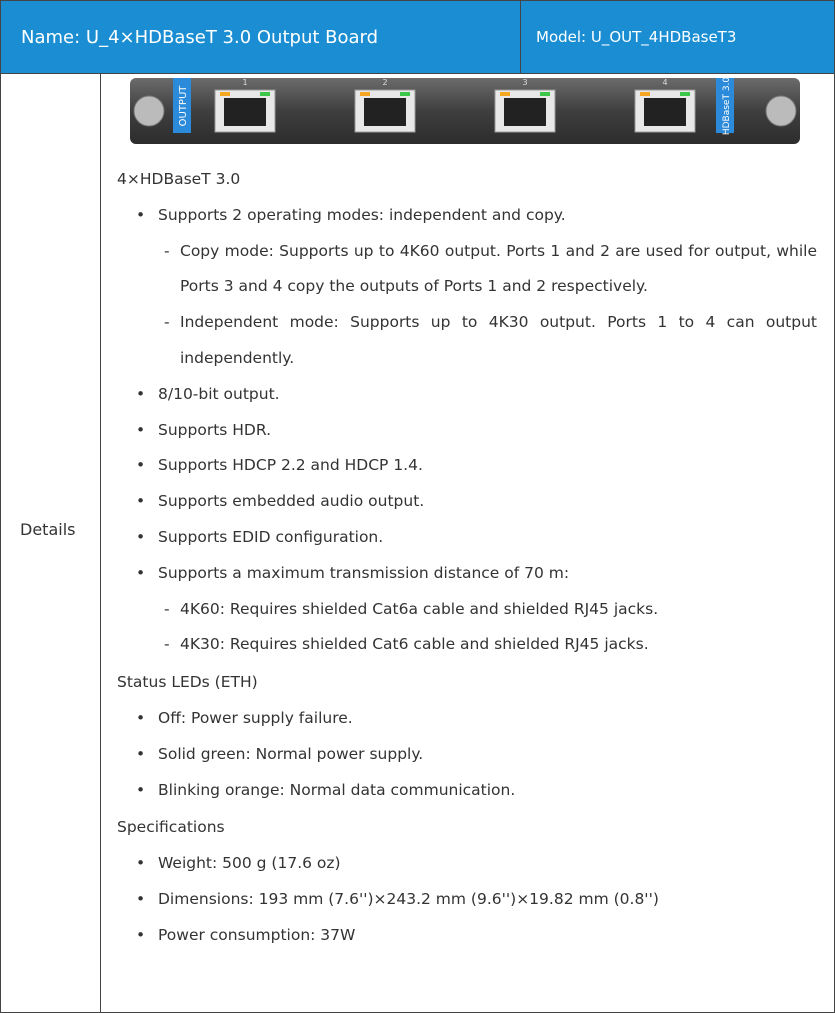 The width and height of the screenshot is (835, 1013). Describe the element at coordinates (171, 827) in the screenshot. I see `section-heading: Specifications` at that location.